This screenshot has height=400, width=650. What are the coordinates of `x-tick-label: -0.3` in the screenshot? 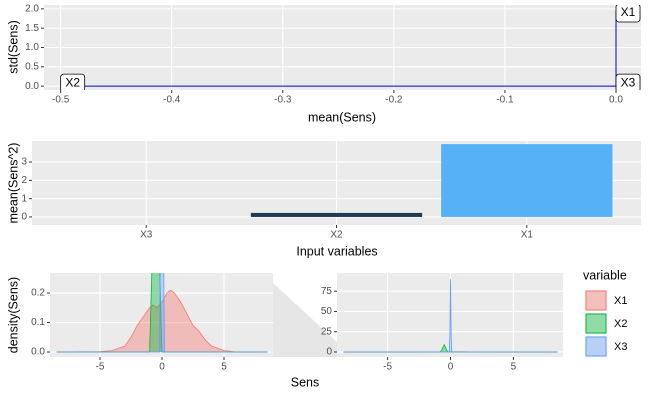 It's located at (283, 100).